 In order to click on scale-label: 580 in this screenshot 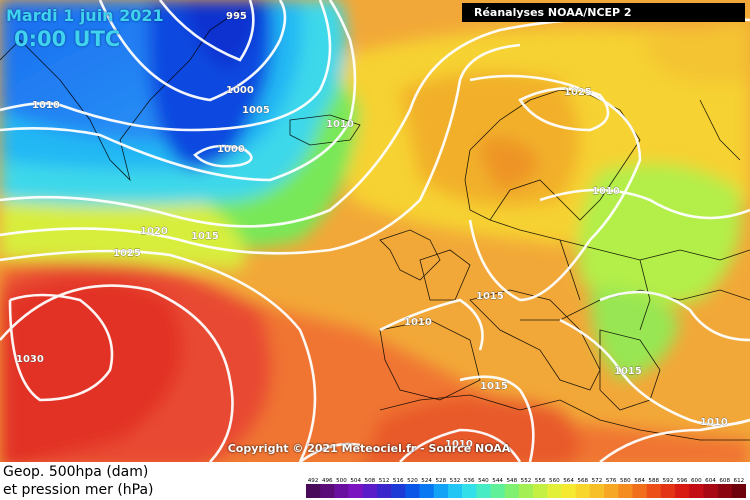, I will do `click(625, 480)`.